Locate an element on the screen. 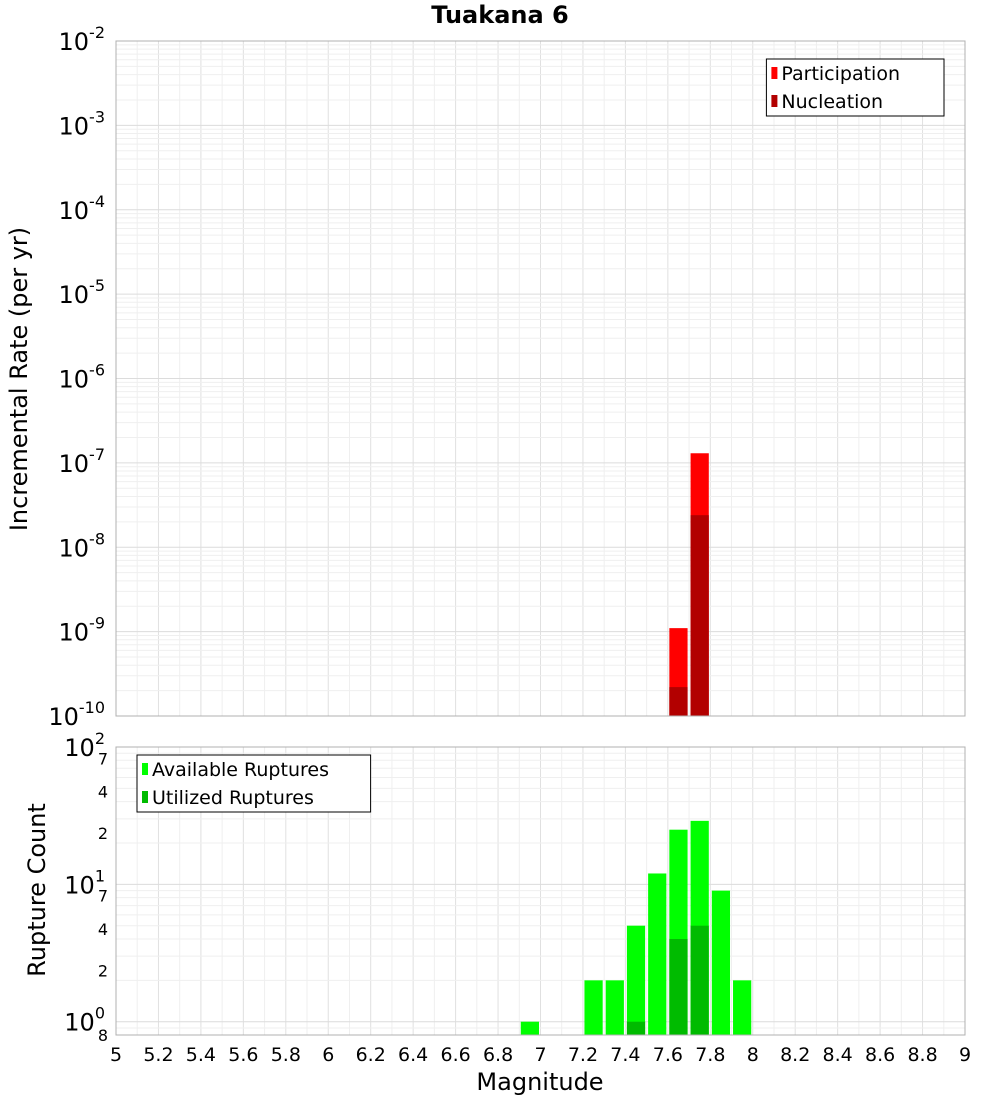 This screenshot has height=1100, width=1000. rate-y-tick-label: 10⁻¹⁰ is located at coordinates (76, 714).